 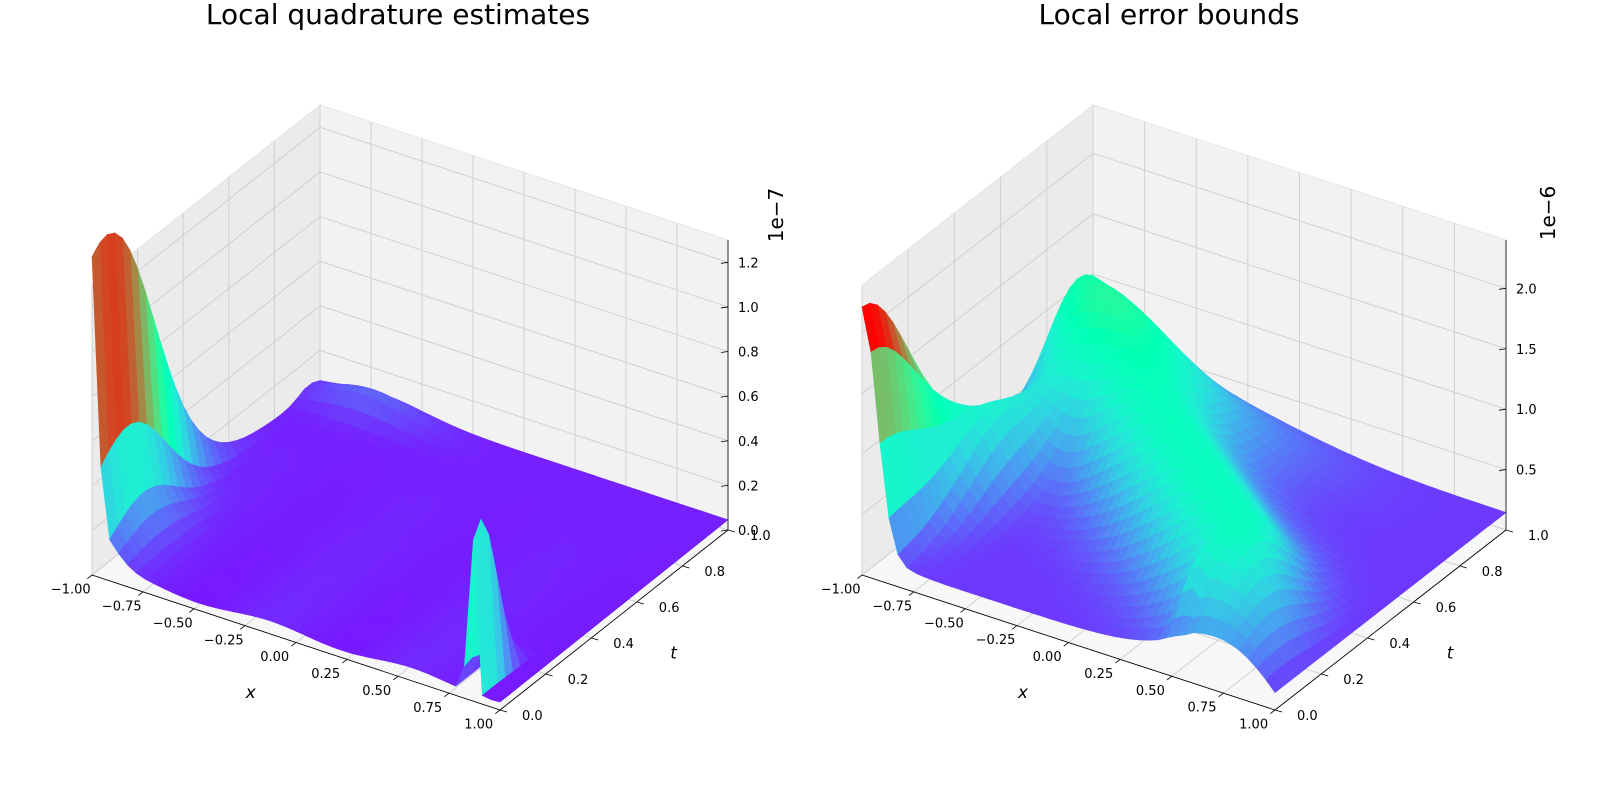 What do you see at coordinates (748, 397) in the screenshot?
I see `z-tick-label: 0.6` at bounding box center [748, 397].